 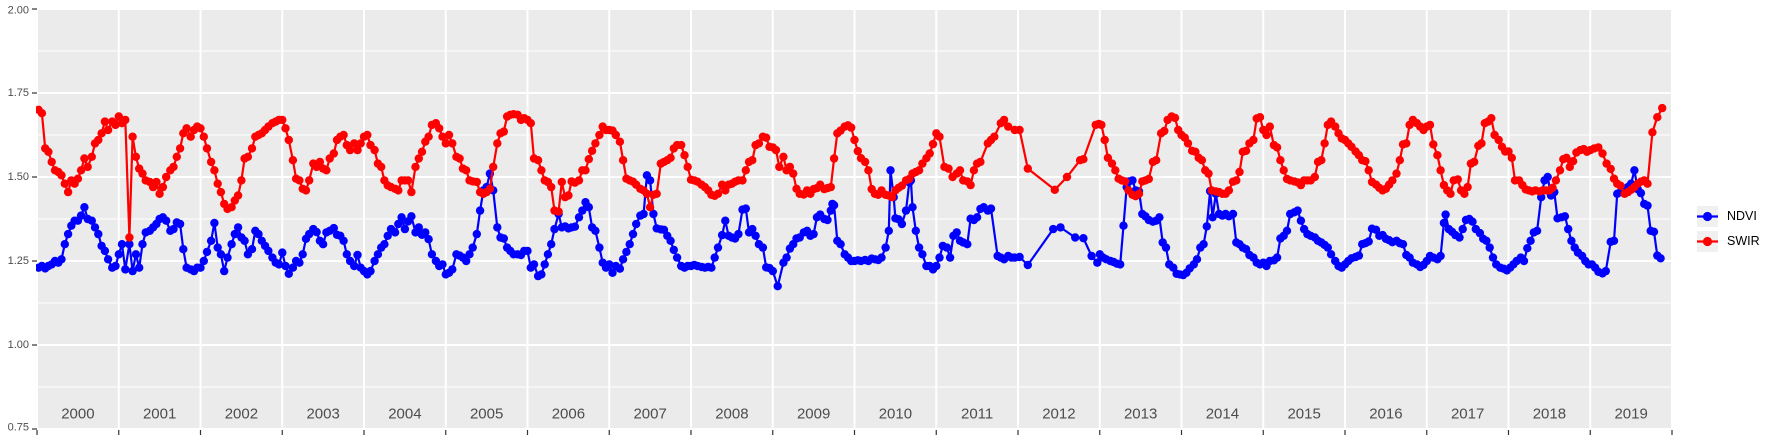 What do you see at coordinates (1742, 216) in the screenshot?
I see `legend-label-ndvi: NDVI` at bounding box center [1742, 216].